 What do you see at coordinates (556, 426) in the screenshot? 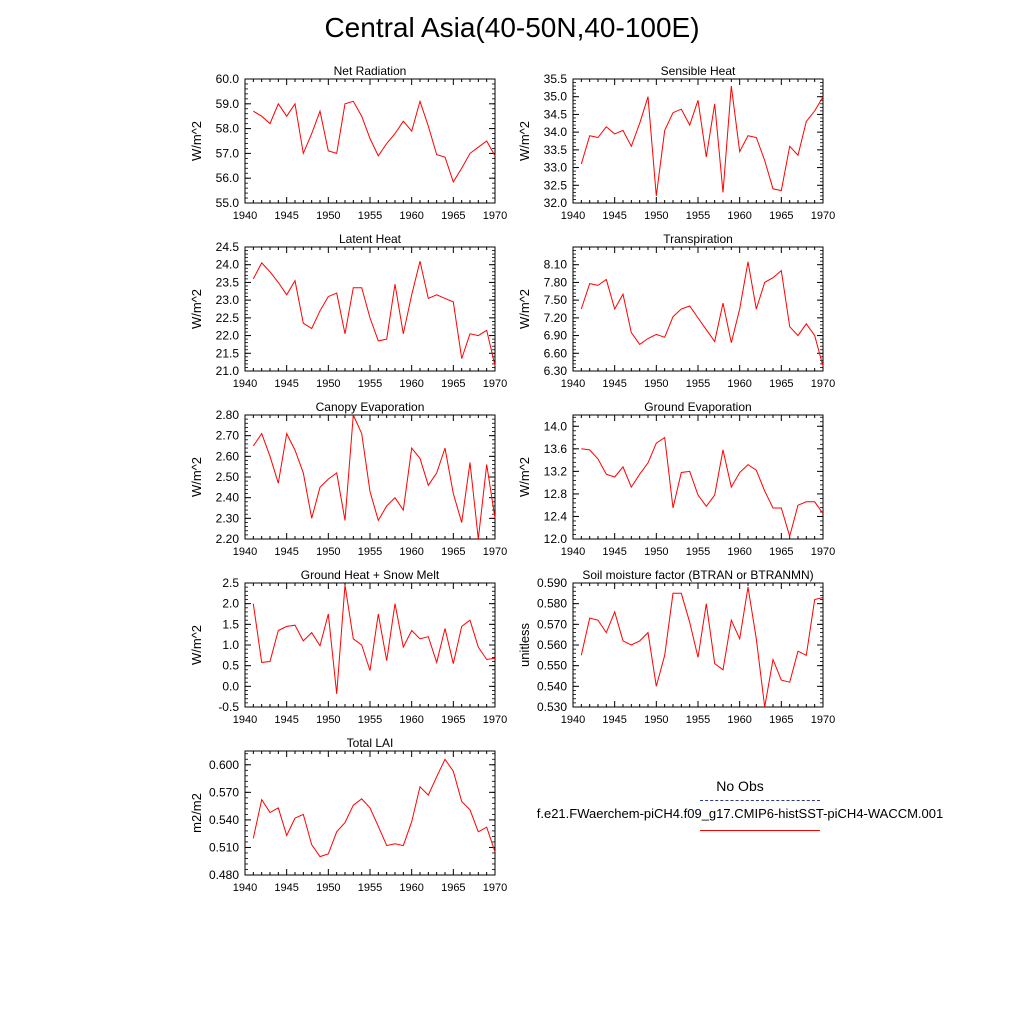
I see `y-tick-label: 14.0` at bounding box center [556, 426].